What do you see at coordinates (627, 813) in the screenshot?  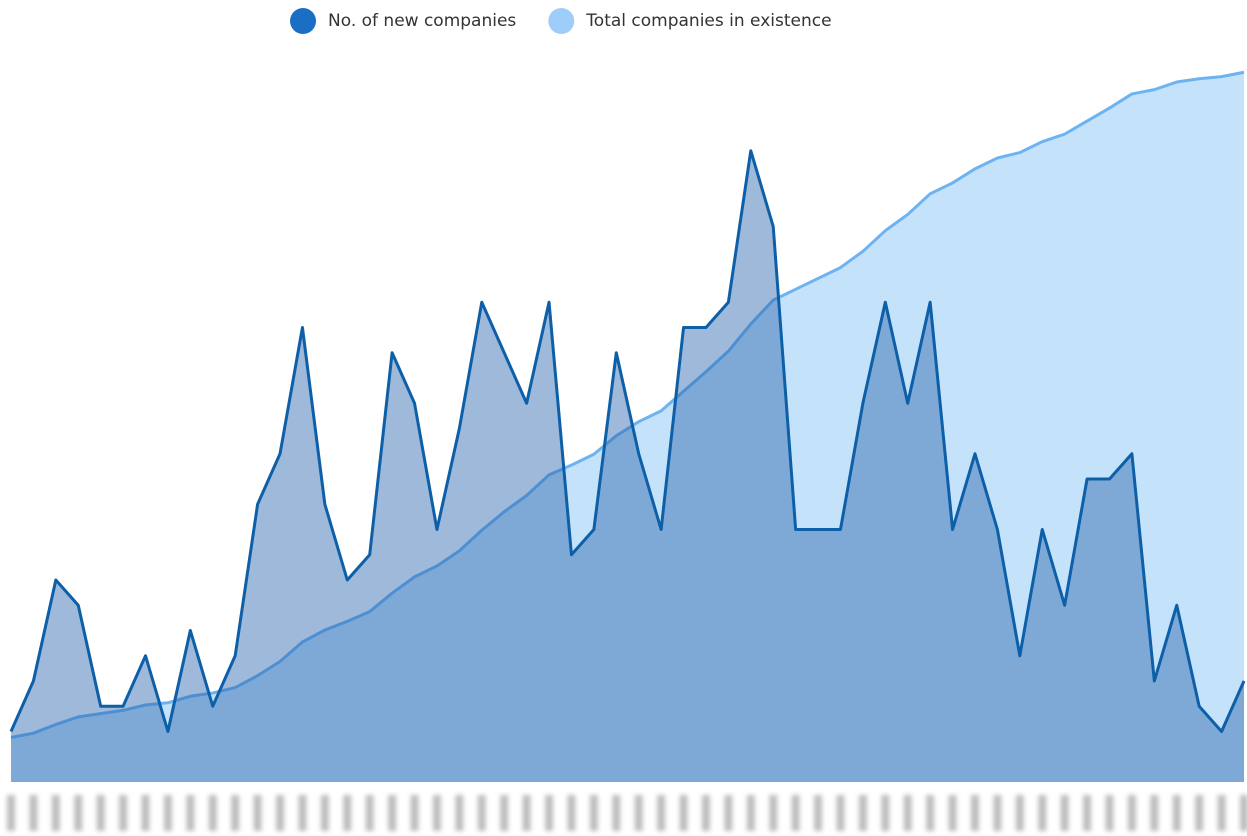 I see `x-labels` at bounding box center [627, 813].